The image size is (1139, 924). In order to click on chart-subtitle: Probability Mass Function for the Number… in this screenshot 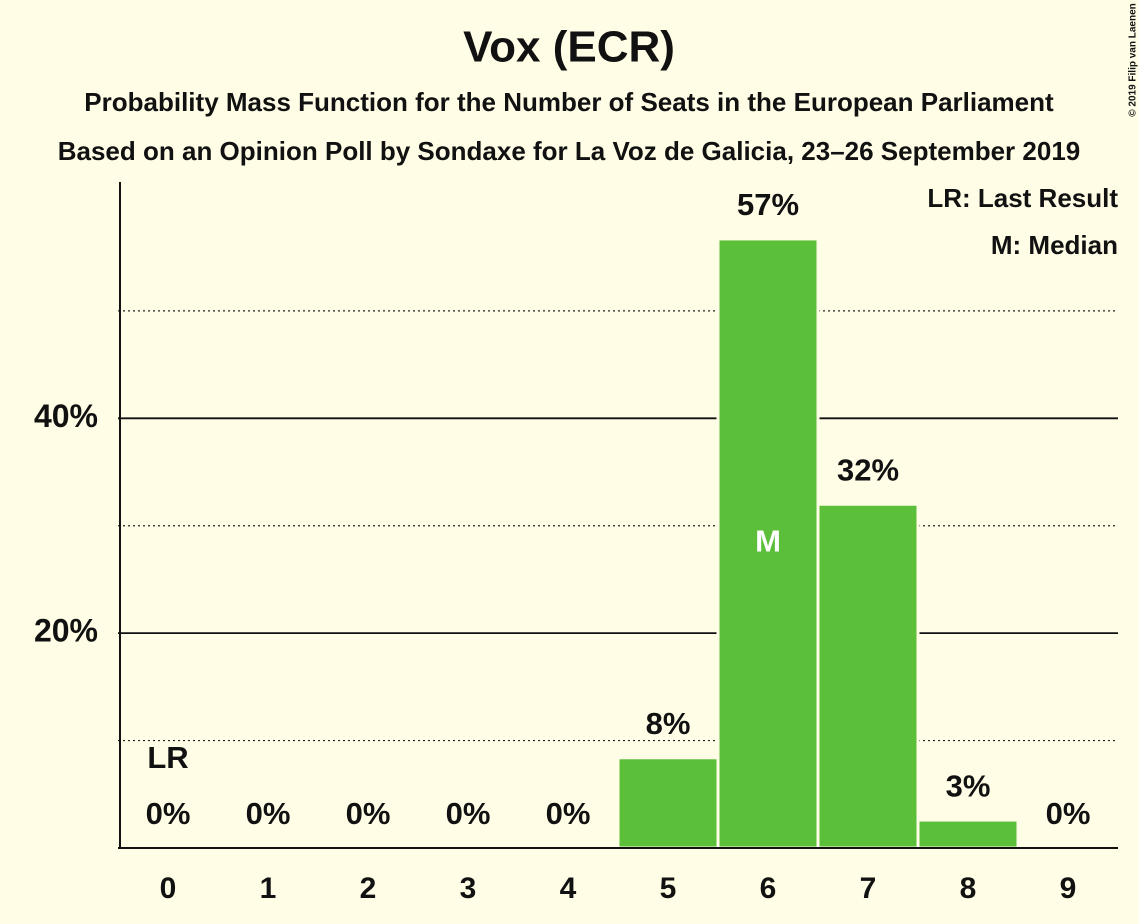, I will do `click(569, 102)`.